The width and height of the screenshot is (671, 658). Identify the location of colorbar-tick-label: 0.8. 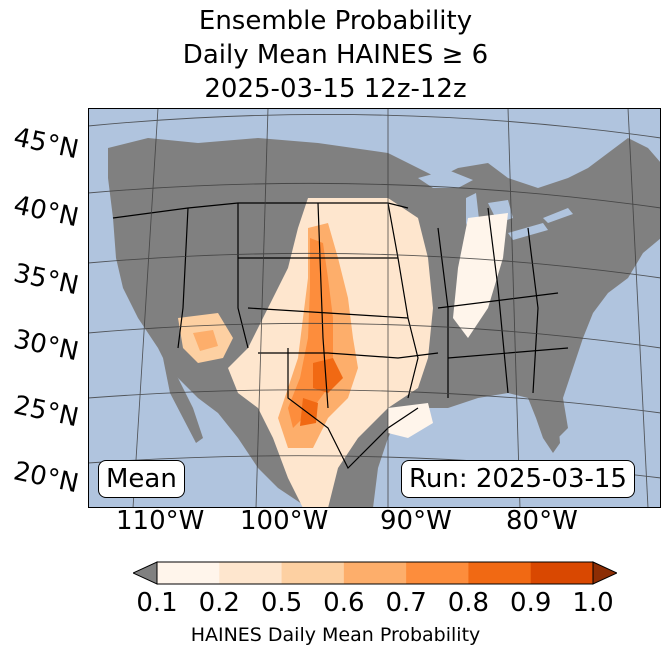
(468, 603).